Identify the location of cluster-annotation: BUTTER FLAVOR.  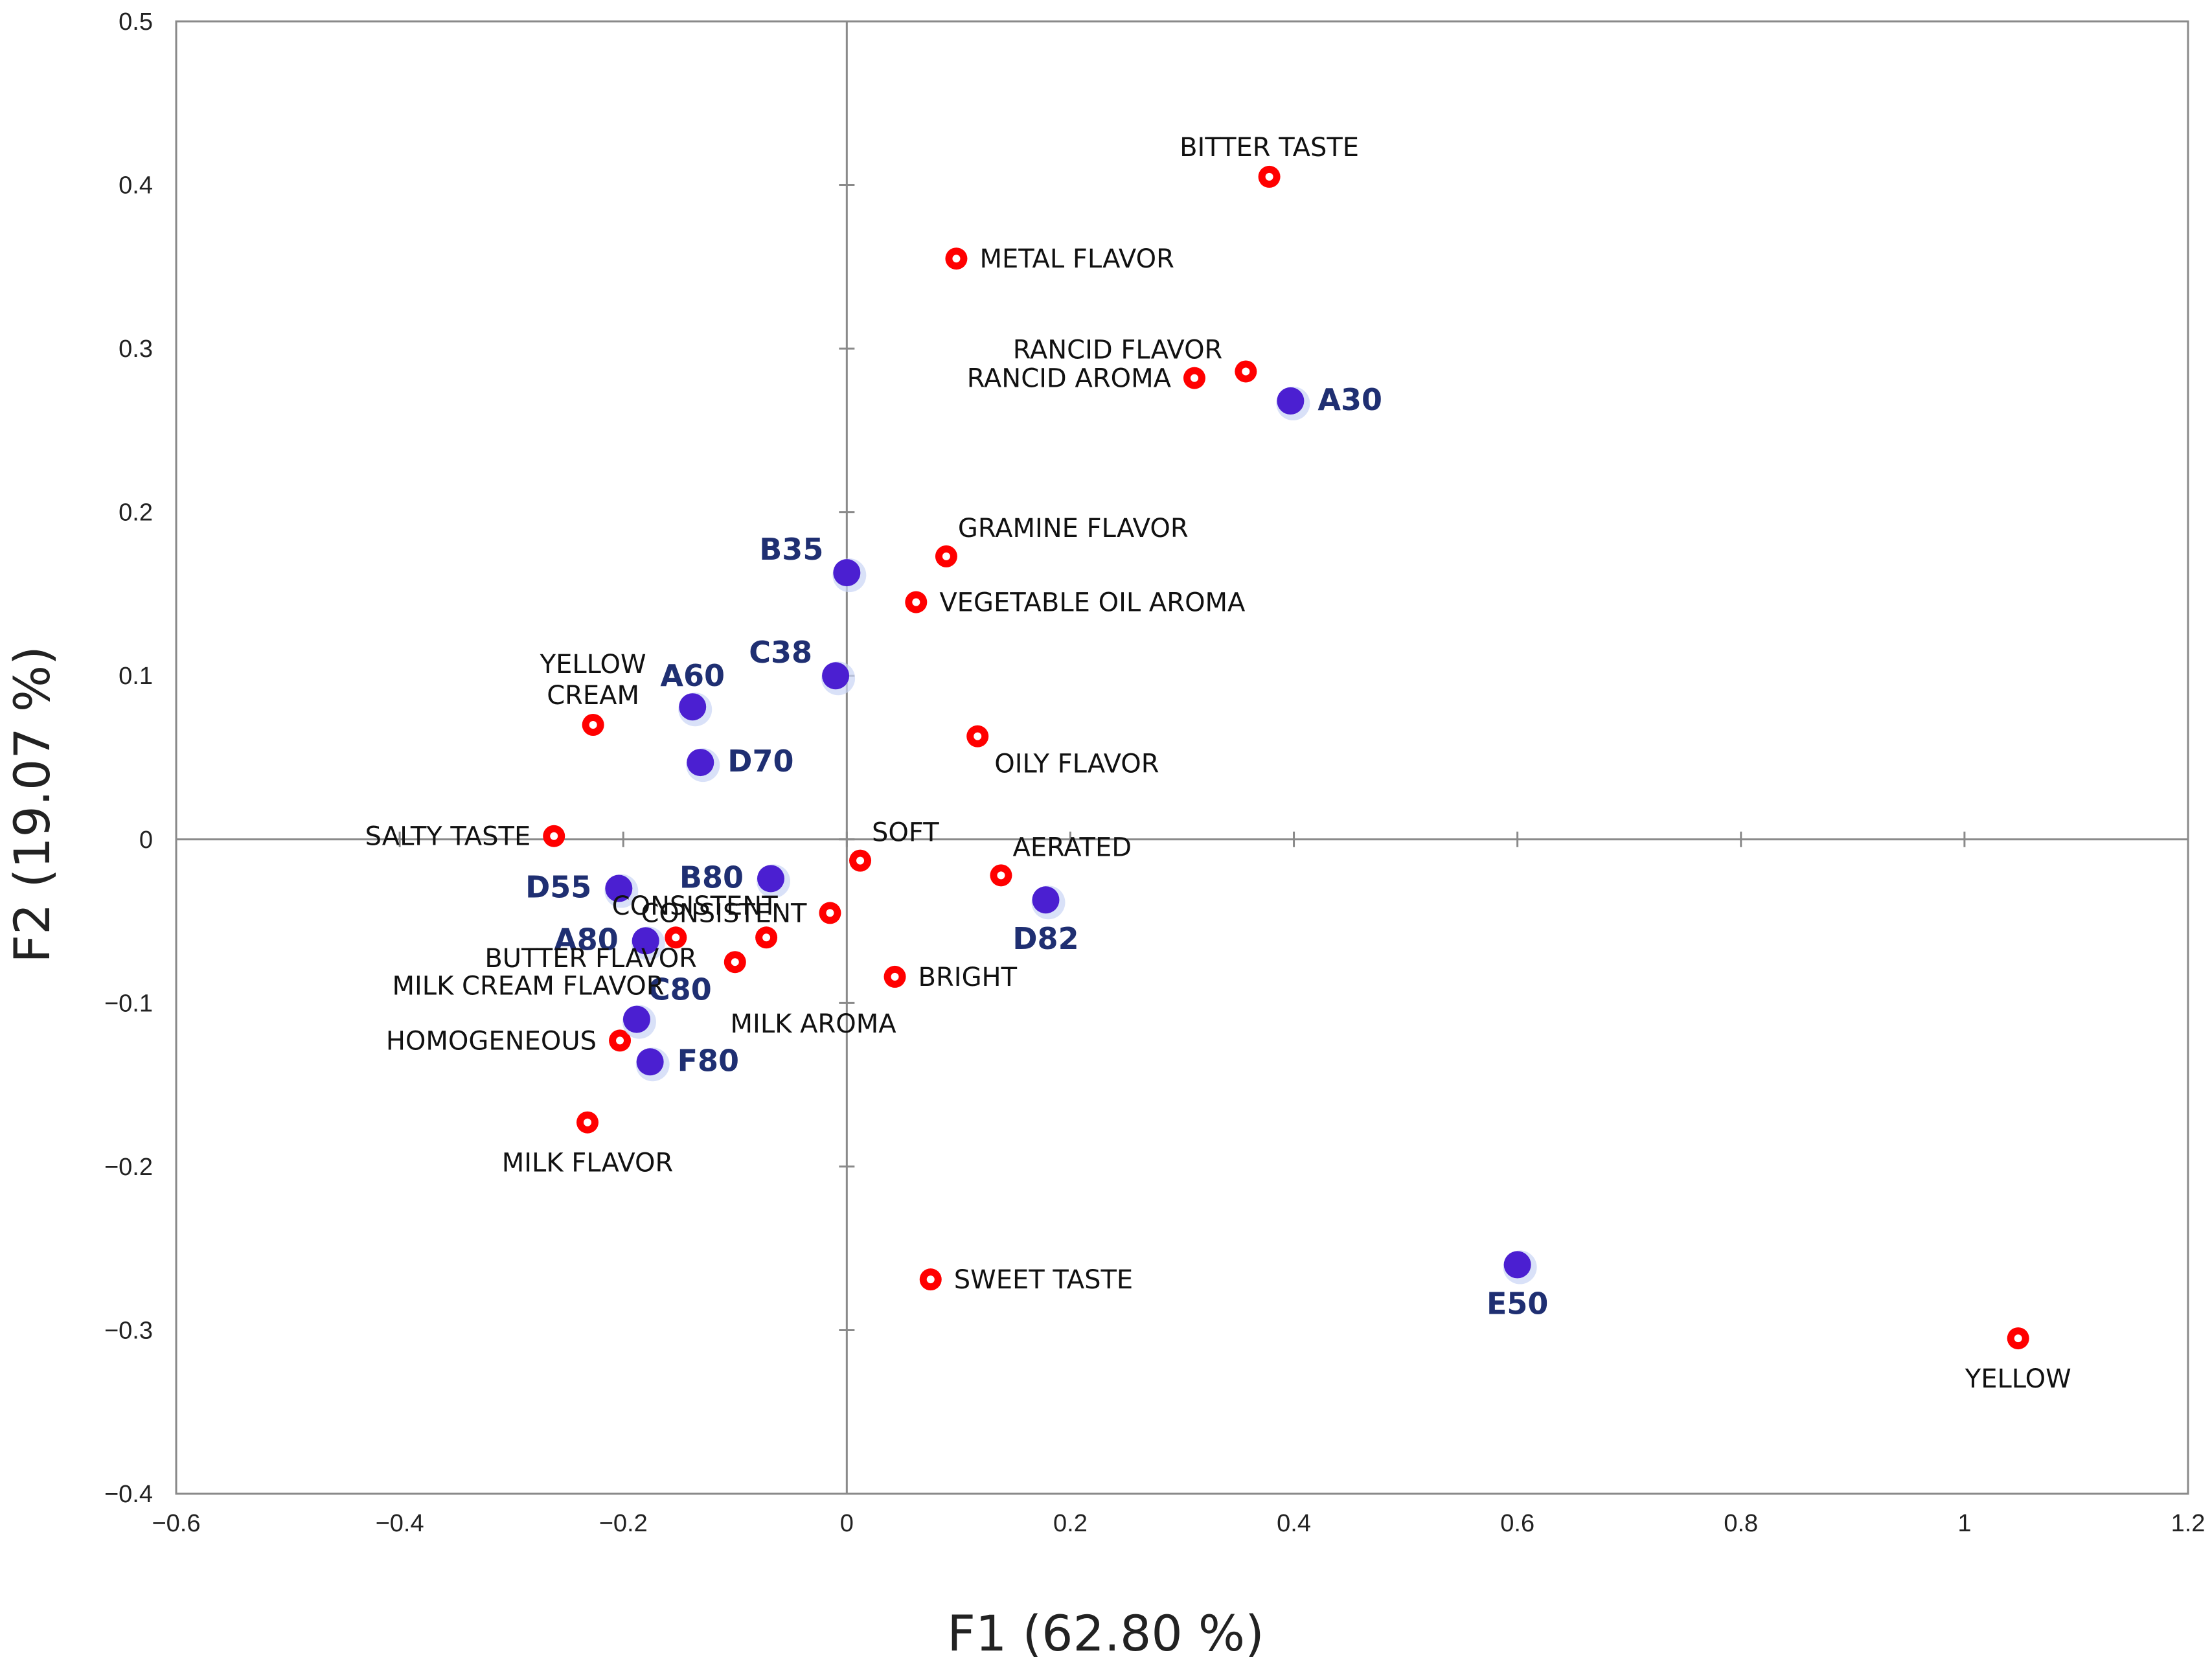
(591, 959).